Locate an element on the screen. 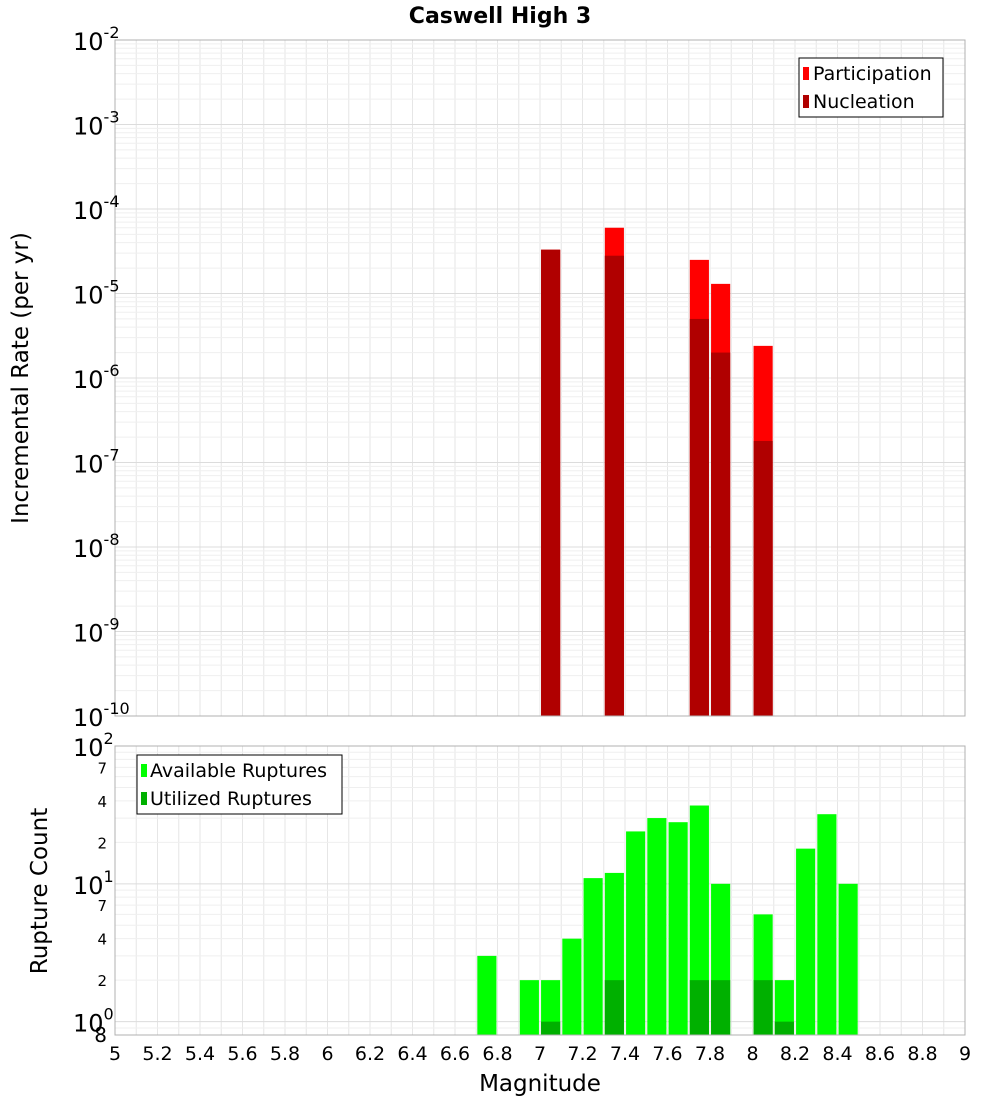 This screenshot has width=1000, height=1100. count-legend-box is located at coordinates (239, 784).